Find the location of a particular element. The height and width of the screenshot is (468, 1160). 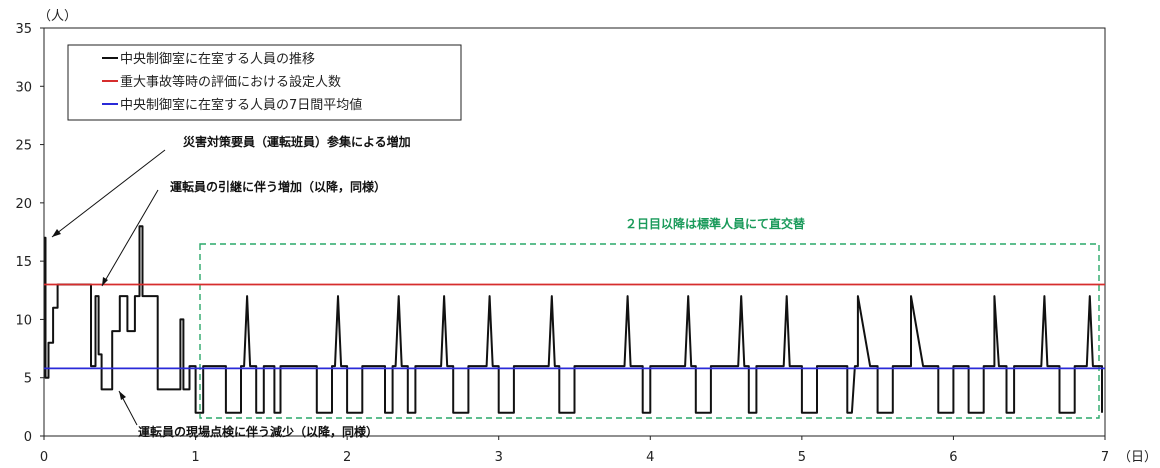

x-tick-label: 2 is located at coordinates (347, 457).